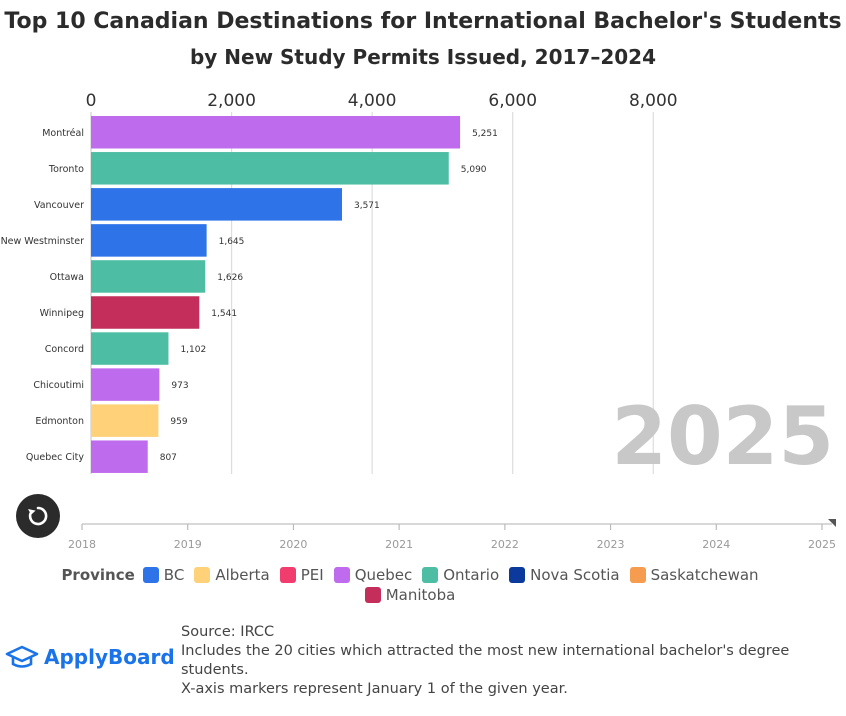  I want to click on category-label: Montréal, so click(63, 133).